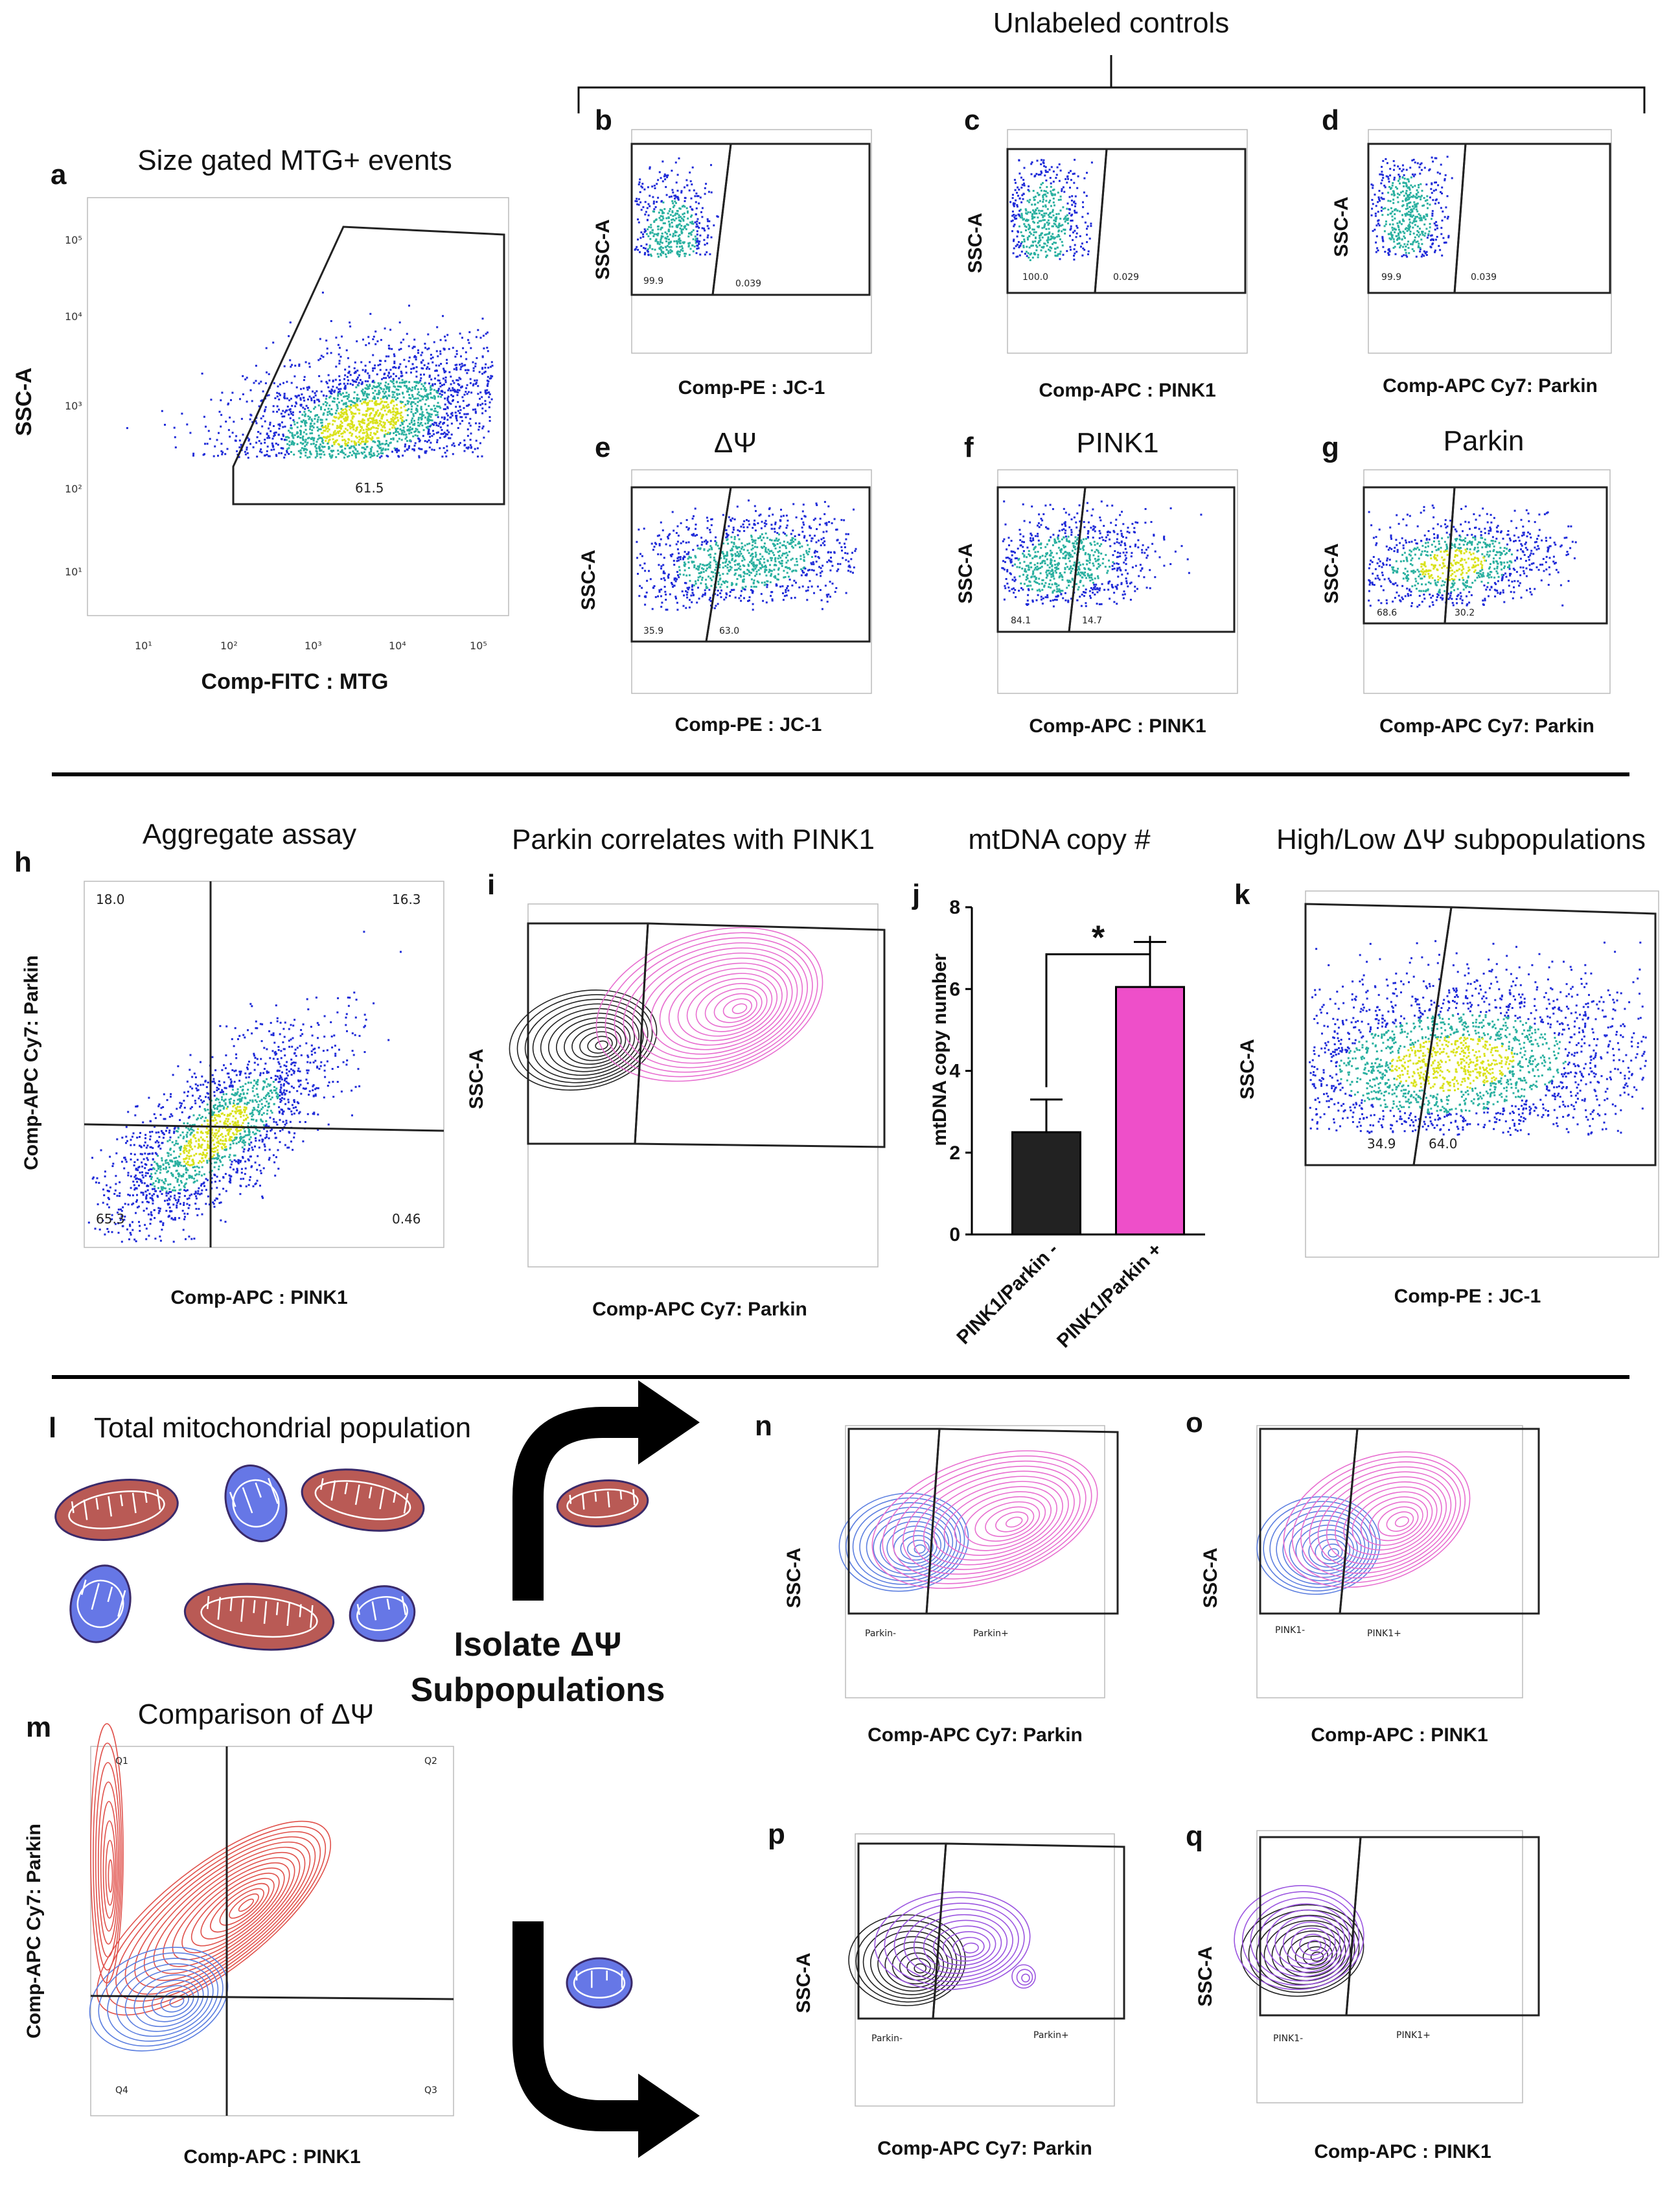 This screenshot has width=1680, height=2200. Describe the element at coordinates (1057, 221) in the screenshot. I see `panel-c-gate-negative` at that location.